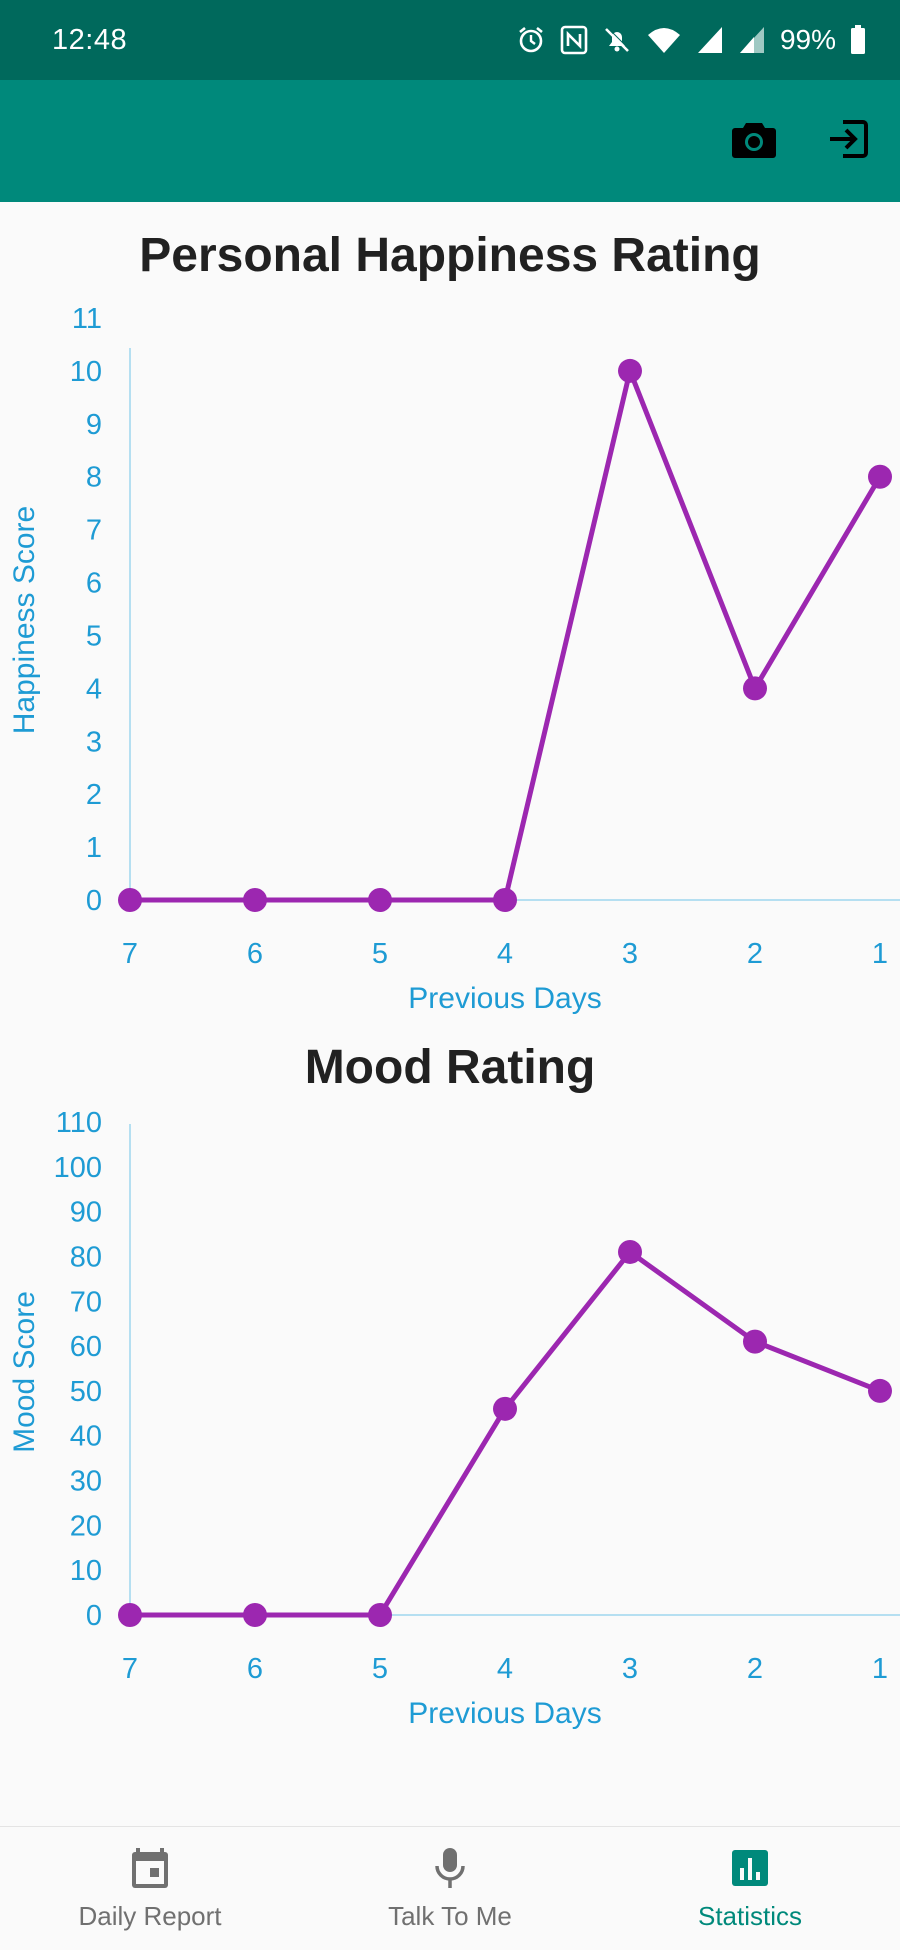 Image resolution: width=900 pixels, height=1950 pixels. What do you see at coordinates (94, 689) in the screenshot?
I see `y-tick-label: 4` at bounding box center [94, 689].